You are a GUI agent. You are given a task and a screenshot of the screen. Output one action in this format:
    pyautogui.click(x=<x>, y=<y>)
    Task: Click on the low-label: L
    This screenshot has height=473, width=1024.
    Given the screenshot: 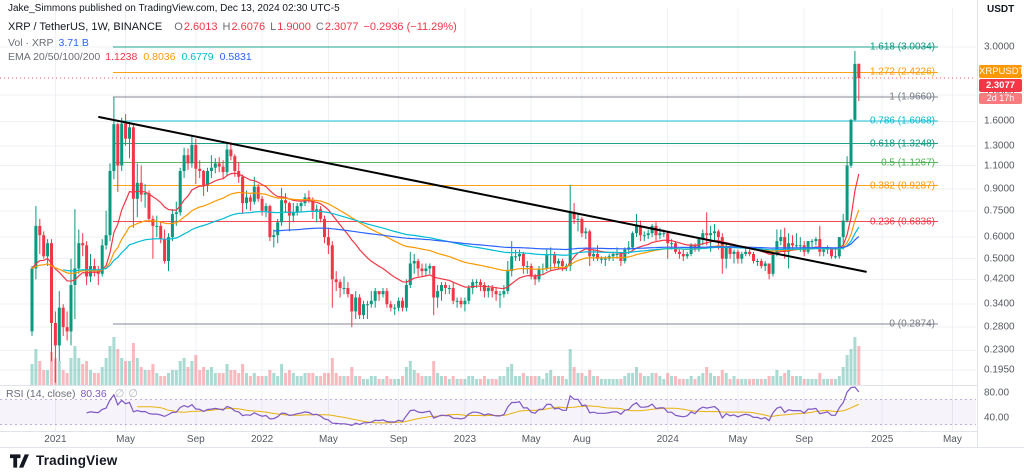 What is the action you would take?
    pyautogui.click(x=273, y=27)
    